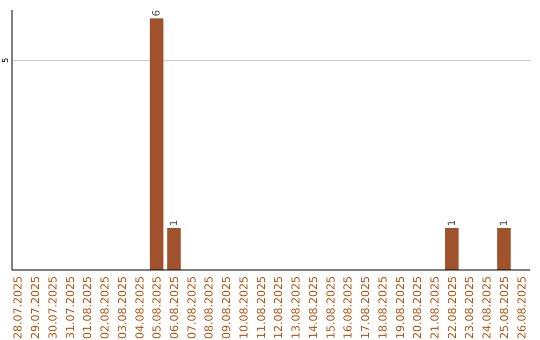 The image size is (540, 340). I want to click on x-tick-label: 02.08.2025, so click(105, 307).